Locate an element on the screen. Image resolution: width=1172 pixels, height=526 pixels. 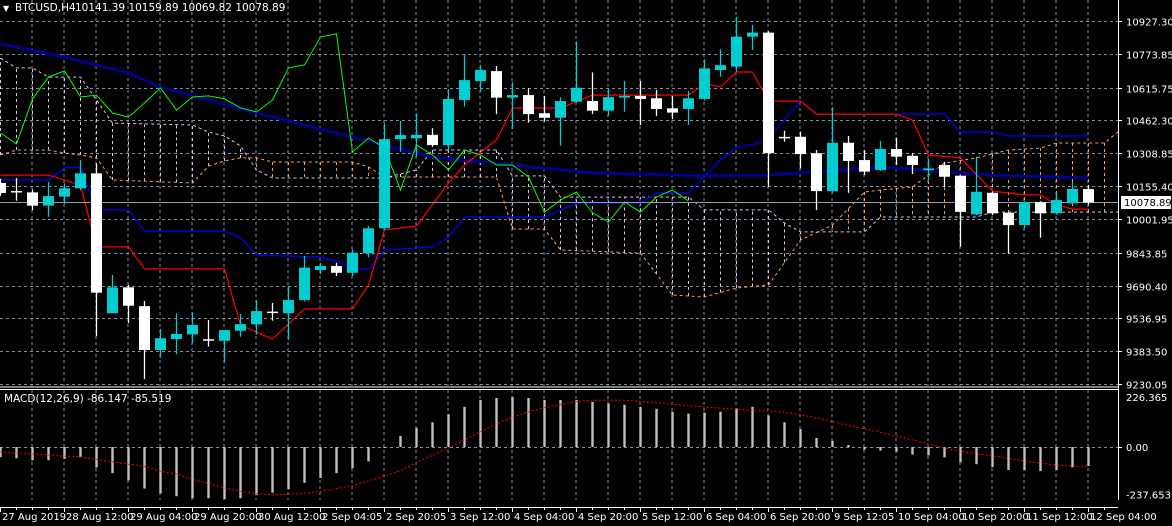
time-axis-label: 10 Sep 04:00 is located at coordinates (931, 517).